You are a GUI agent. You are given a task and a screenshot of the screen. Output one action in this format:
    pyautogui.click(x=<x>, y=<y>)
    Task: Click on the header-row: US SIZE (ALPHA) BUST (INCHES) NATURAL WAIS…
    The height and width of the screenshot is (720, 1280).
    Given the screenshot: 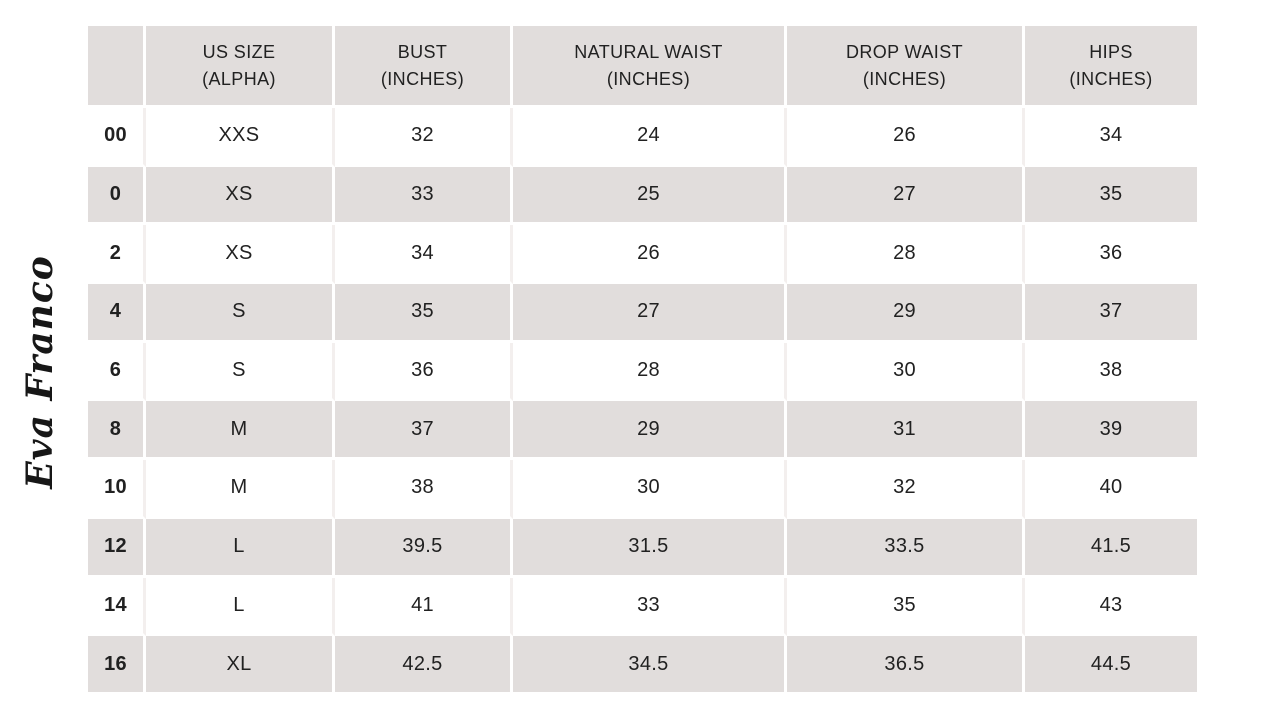 What is the action you would take?
    pyautogui.click(x=642, y=67)
    